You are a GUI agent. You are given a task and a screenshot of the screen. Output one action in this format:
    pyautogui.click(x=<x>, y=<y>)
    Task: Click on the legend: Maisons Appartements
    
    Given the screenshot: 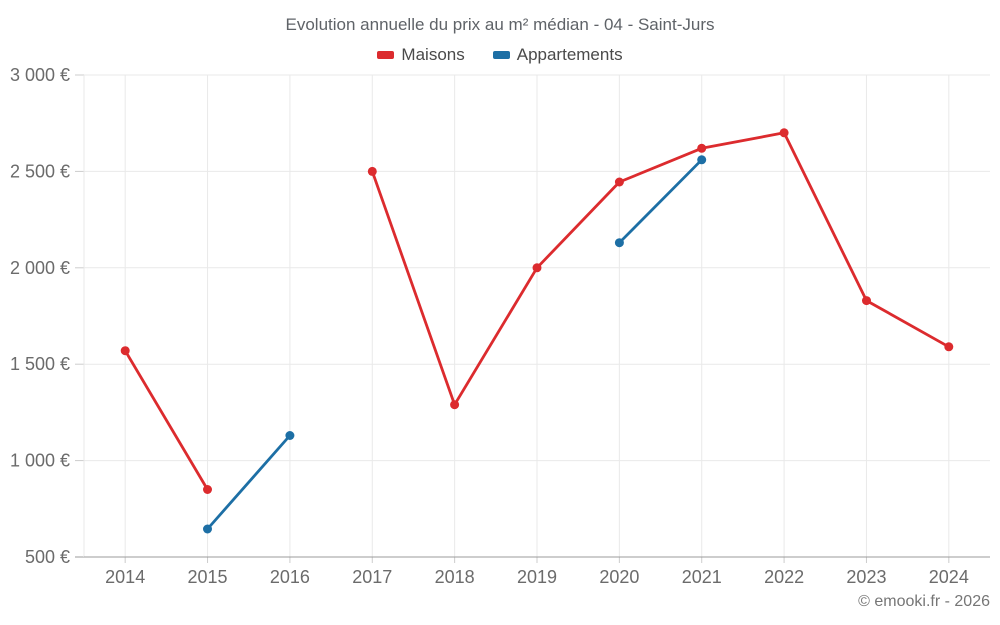 What is the action you would take?
    pyautogui.click(x=500, y=55)
    